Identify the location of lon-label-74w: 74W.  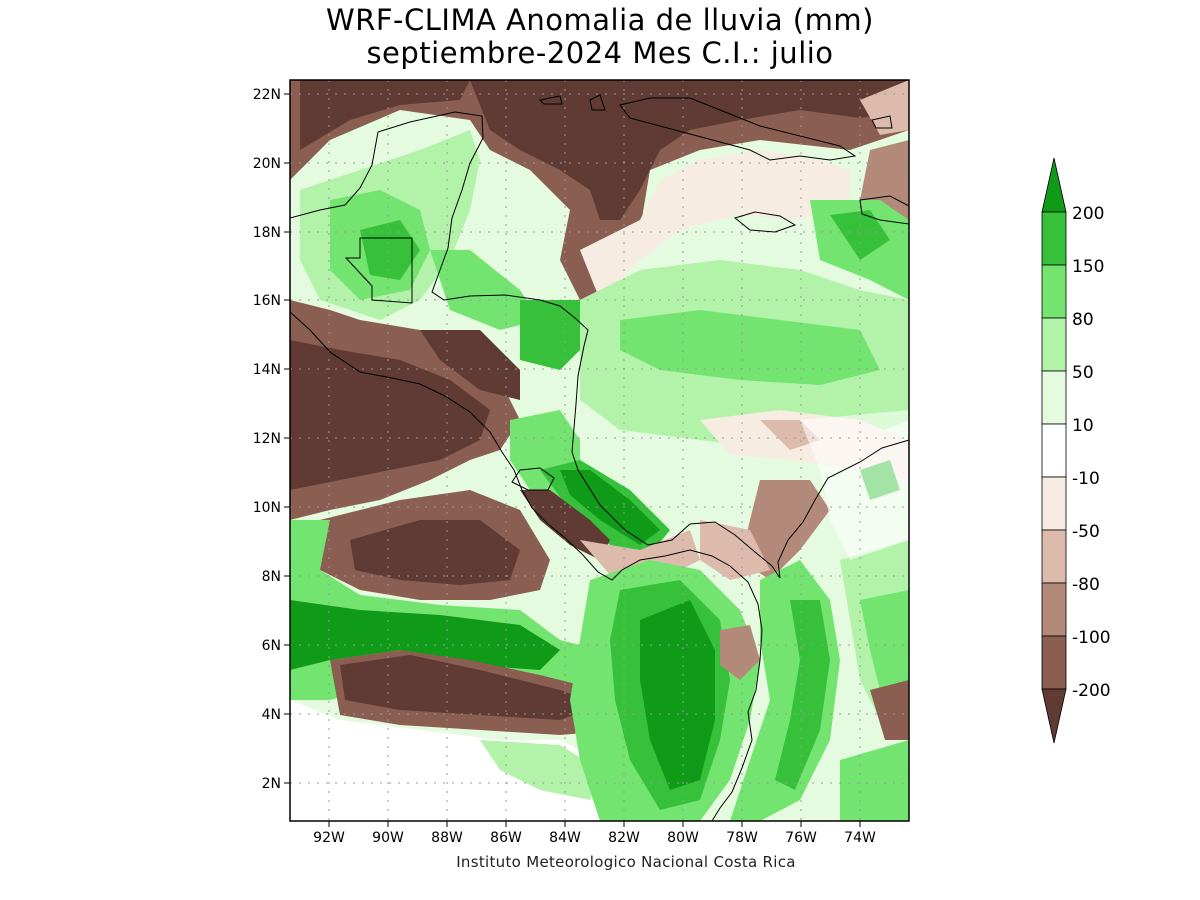
(860, 838).